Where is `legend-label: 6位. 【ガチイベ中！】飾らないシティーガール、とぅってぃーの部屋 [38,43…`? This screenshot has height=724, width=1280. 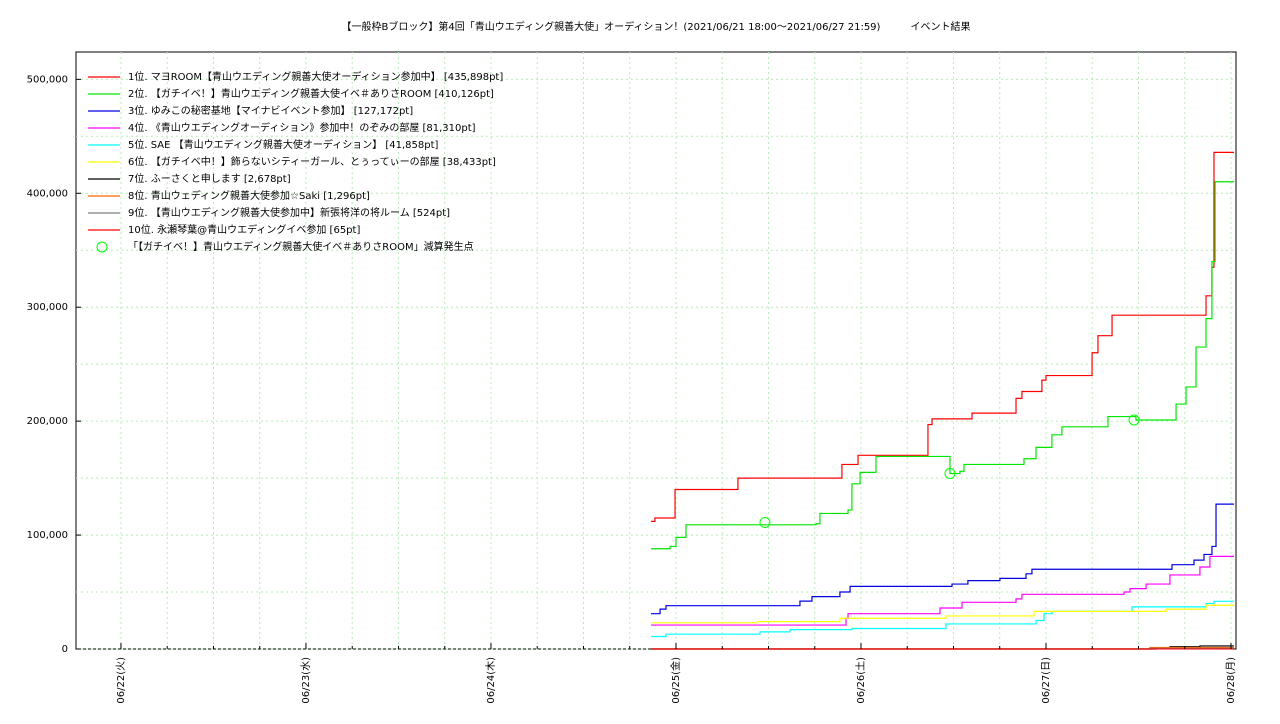
legend-label: 6位. 【ガチイベ中！】飾らないシティーガール、とぅってぃーの部屋 [38,43… is located at coordinates (312, 161).